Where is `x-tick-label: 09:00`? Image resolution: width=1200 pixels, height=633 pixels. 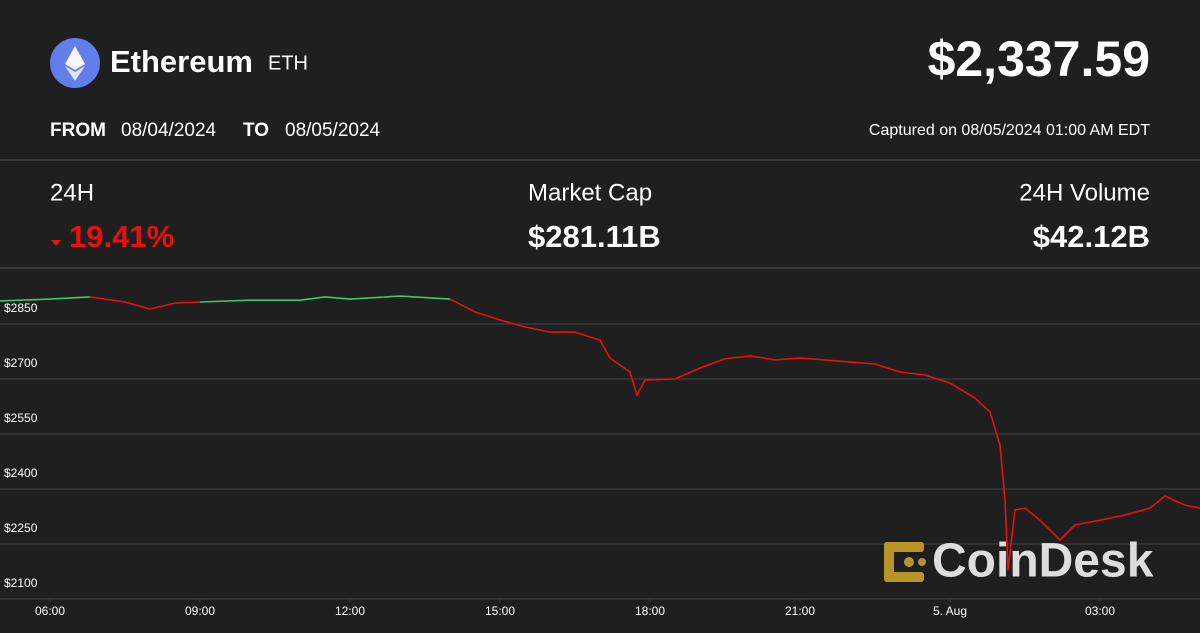
x-tick-label: 09:00 is located at coordinates (200, 611).